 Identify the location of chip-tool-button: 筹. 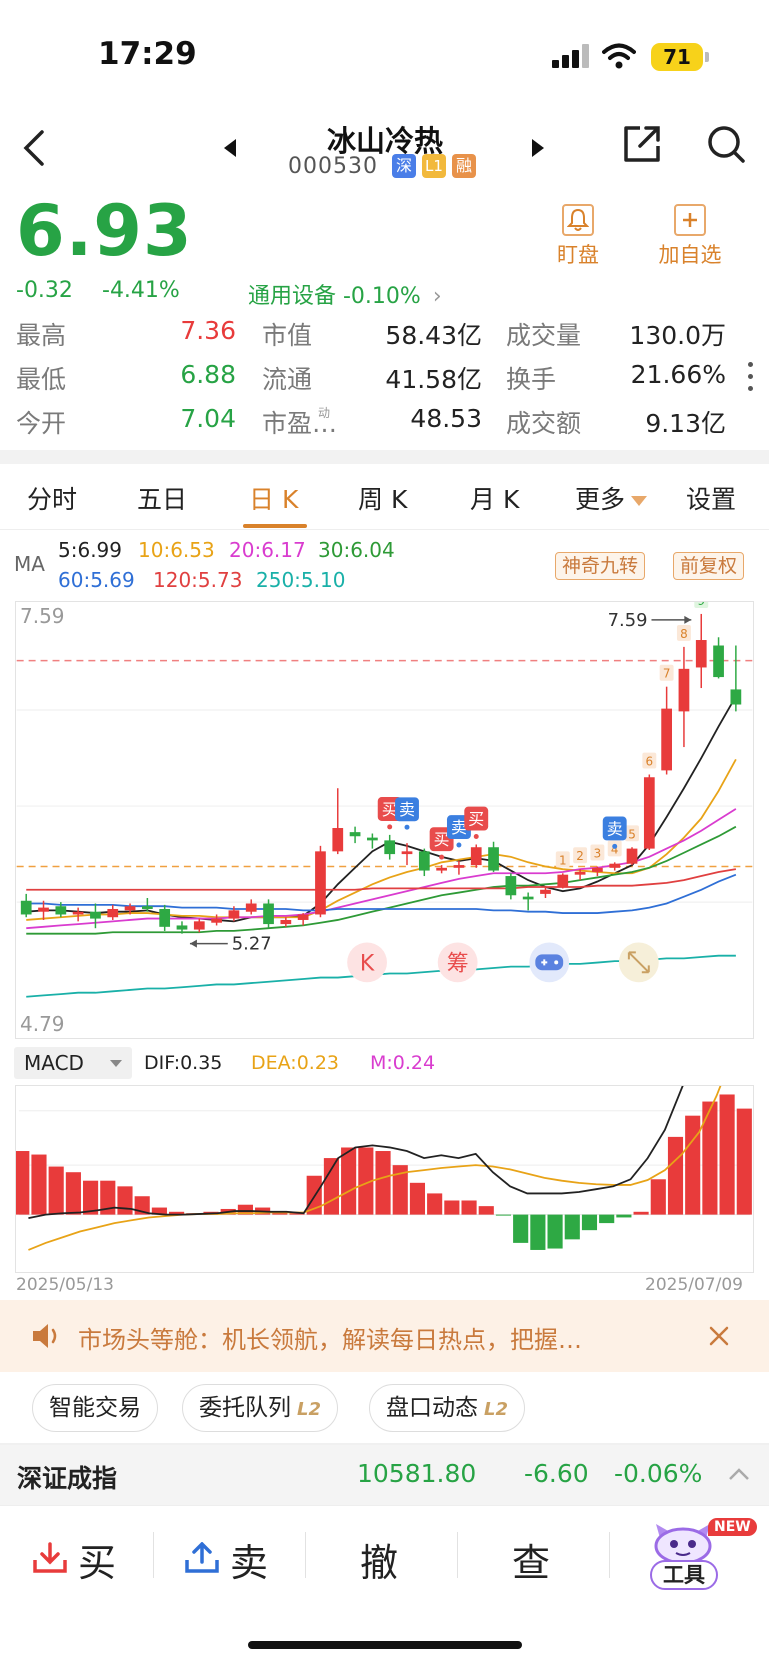
(457, 962).